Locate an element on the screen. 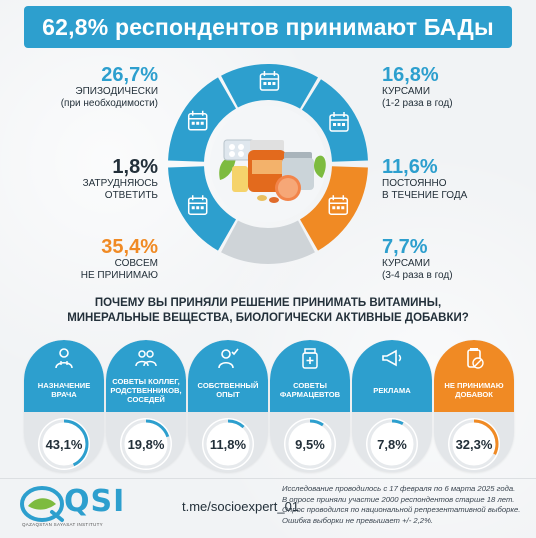 The image size is (536, 538). segment-constant is located at coordinates (269, 86).